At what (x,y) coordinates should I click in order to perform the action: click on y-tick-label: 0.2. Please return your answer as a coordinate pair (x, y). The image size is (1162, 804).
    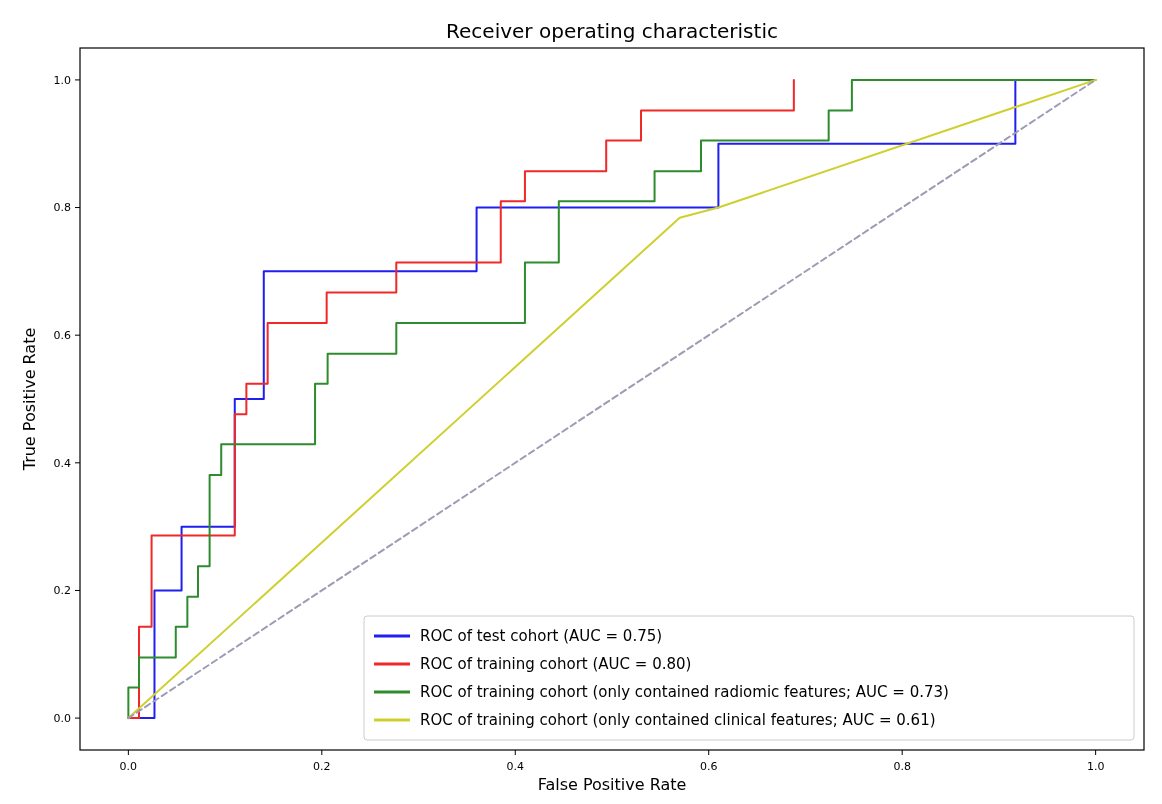
    Looking at the image, I should click on (62, 591).